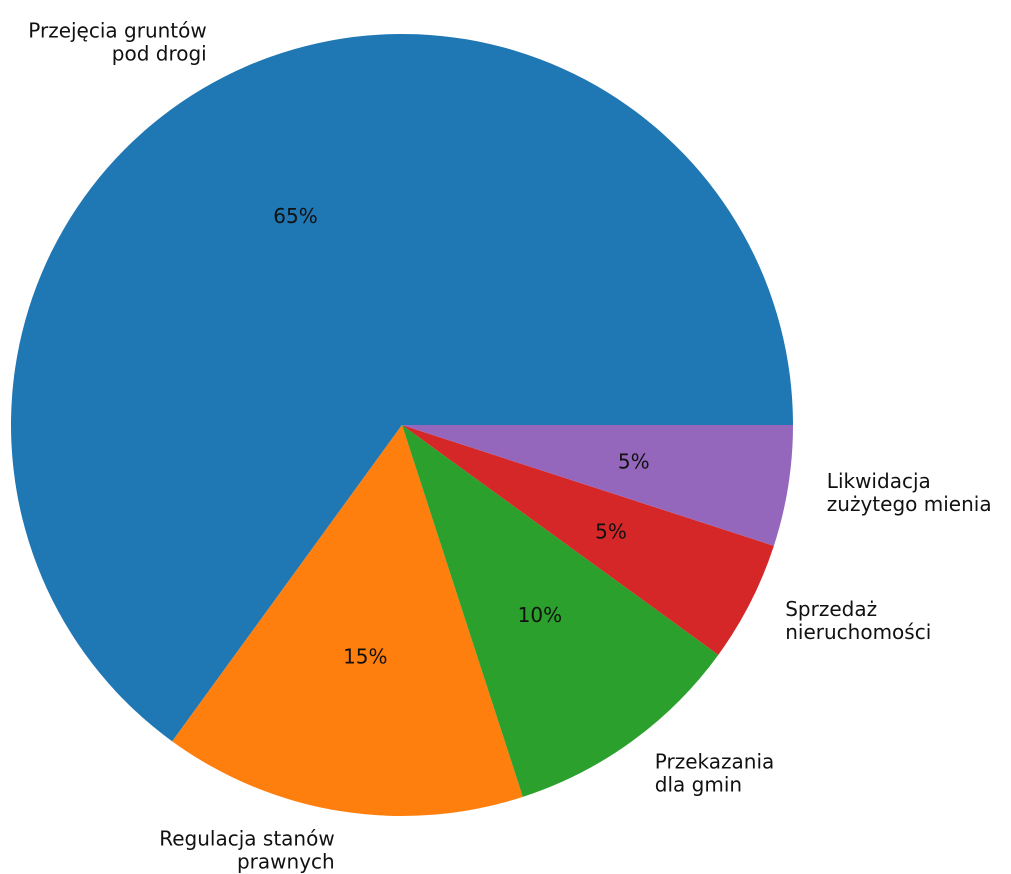 The height and width of the screenshot is (874, 1011). What do you see at coordinates (831, 609) in the screenshot?
I see `category-label-line: Sprzedaż` at bounding box center [831, 609].